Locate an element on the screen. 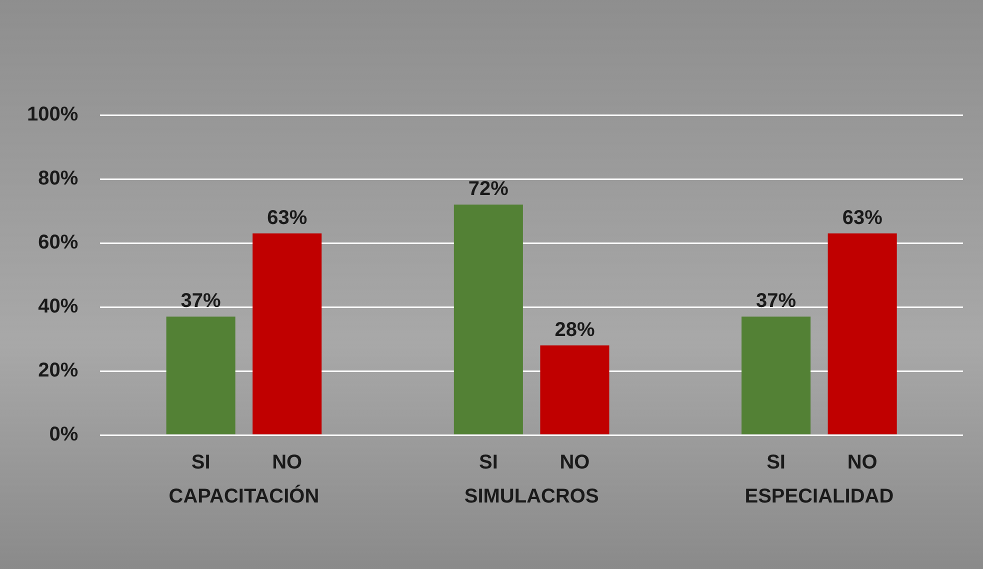 The width and height of the screenshot is (983, 569). y-tick-label: 80% is located at coordinates (58, 179).